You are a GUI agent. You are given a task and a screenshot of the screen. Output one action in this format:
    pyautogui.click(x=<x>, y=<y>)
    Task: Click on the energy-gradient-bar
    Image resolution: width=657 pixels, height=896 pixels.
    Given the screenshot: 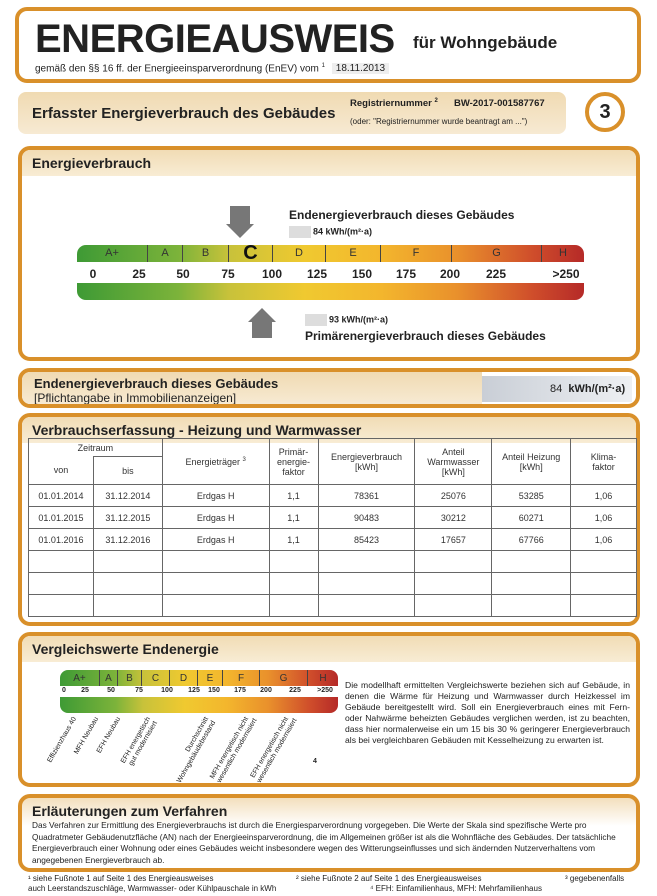 What is the action you would take?
    pyautogui.click(x=330, y=291)
    